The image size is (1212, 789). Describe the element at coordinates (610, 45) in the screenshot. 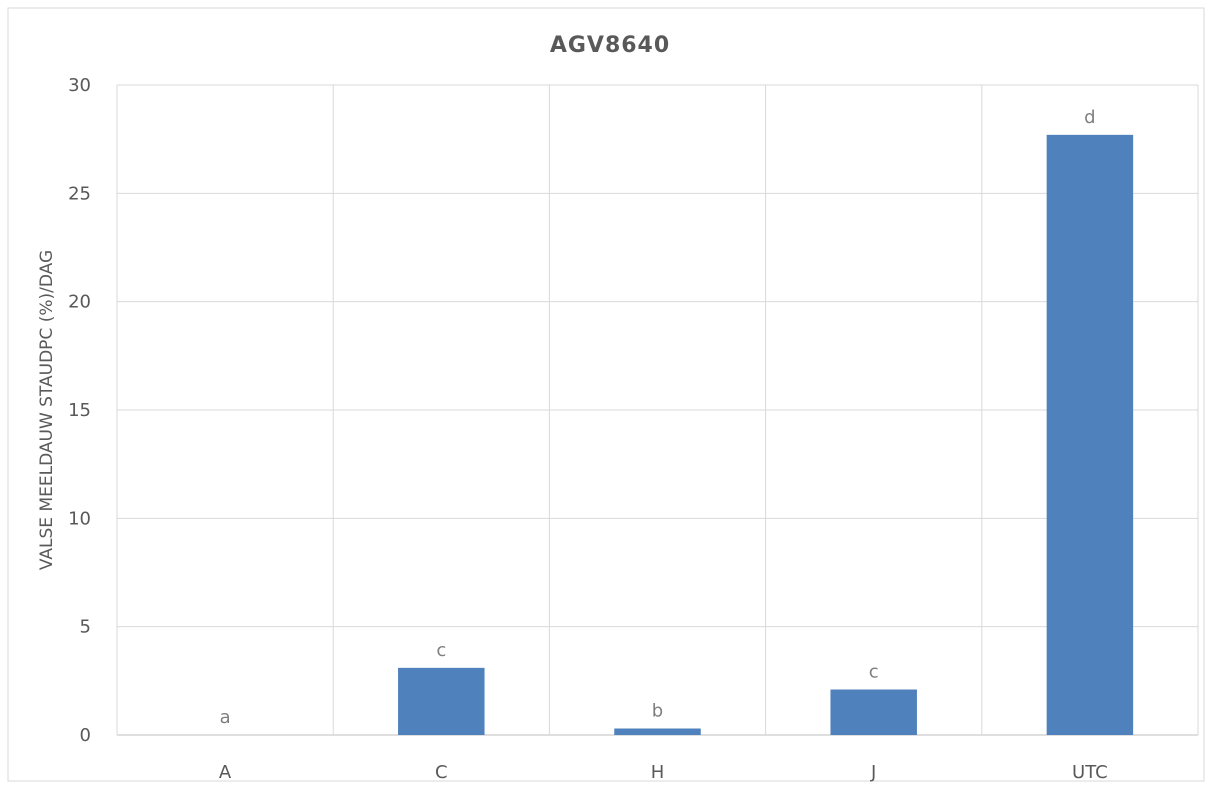

I see `chart-title: AGV8640` at that location.